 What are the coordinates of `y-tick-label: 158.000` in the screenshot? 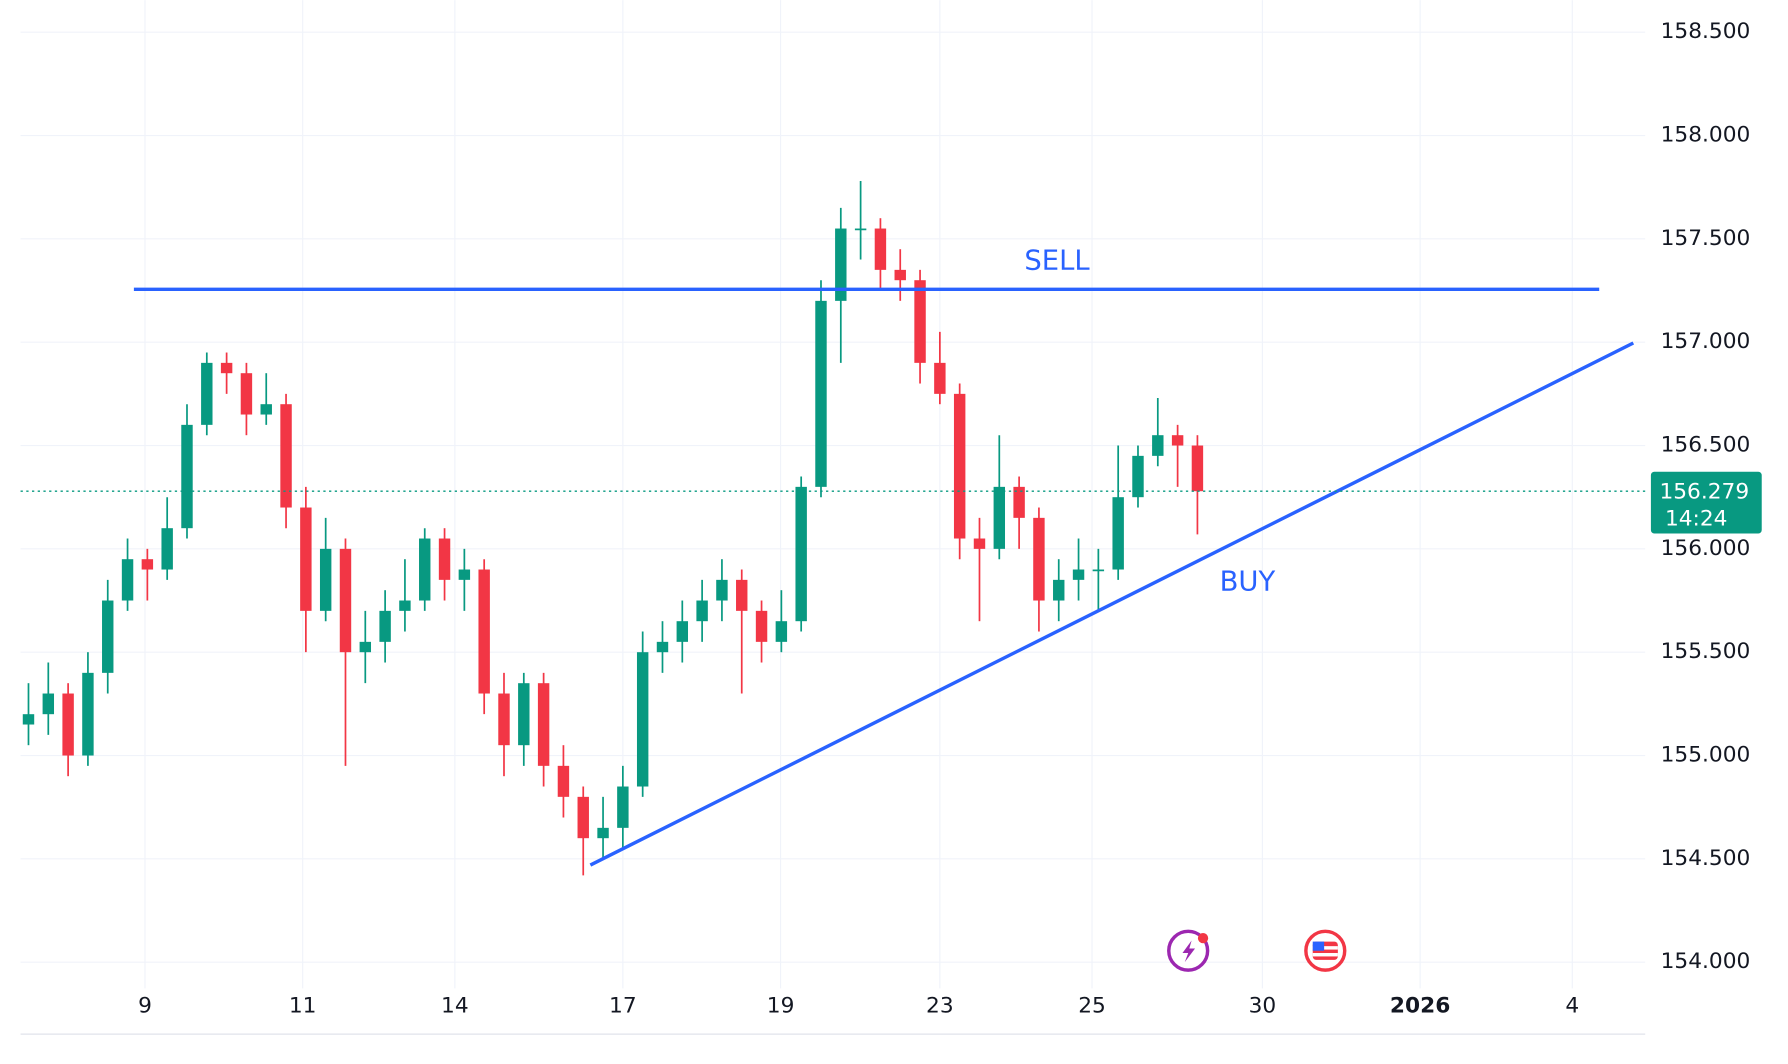 It's located at (1706, 135).